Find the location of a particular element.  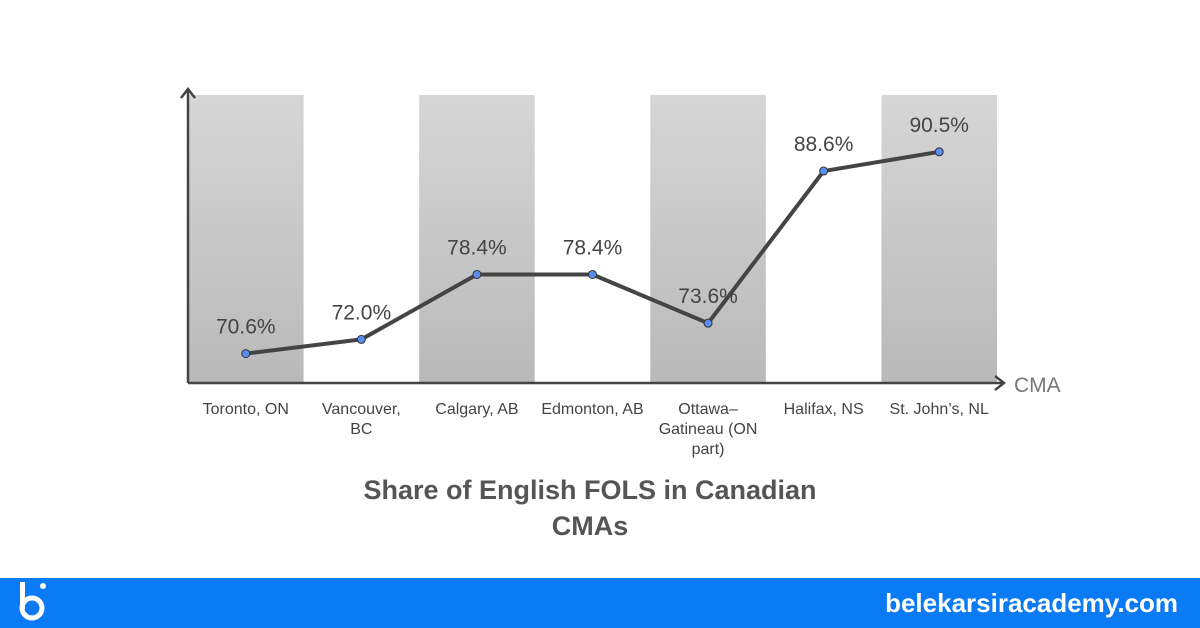

x-tick-label: Vancouver, BC is located at coordinates (361, 419).